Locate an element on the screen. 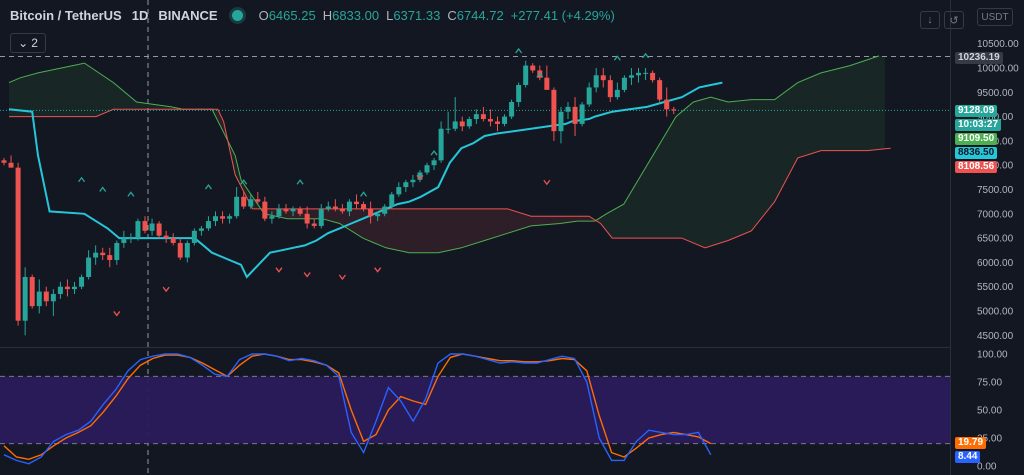 This screenshot has width=1024, height=475. fractal-down-marker is located at coordinates (166, 289).